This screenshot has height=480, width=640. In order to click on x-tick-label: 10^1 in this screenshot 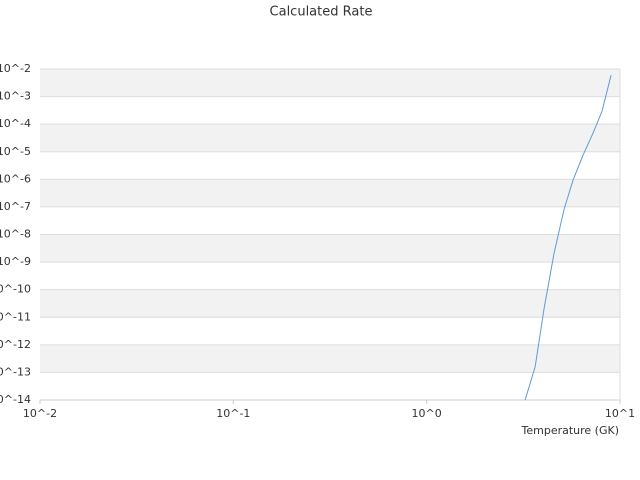, I will do `click(620, 413)`.